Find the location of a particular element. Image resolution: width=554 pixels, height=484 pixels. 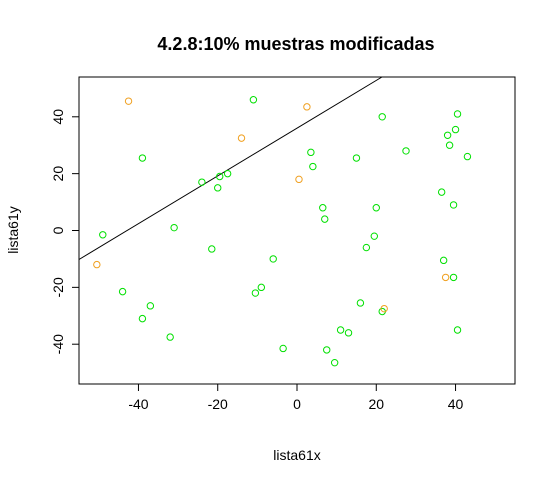

y-tick-label: -40 is located at coordinates (58, 344).